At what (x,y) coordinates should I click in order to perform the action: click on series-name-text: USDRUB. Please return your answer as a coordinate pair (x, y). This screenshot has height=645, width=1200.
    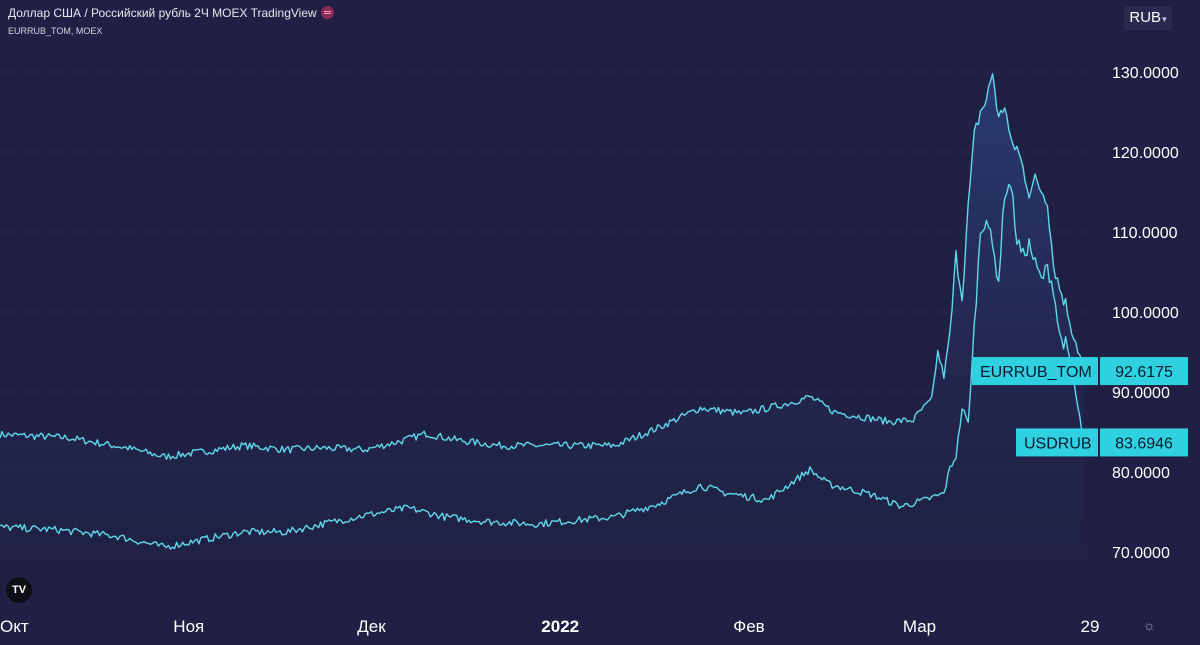
    Looking at the image, I should click on (1058, 443).